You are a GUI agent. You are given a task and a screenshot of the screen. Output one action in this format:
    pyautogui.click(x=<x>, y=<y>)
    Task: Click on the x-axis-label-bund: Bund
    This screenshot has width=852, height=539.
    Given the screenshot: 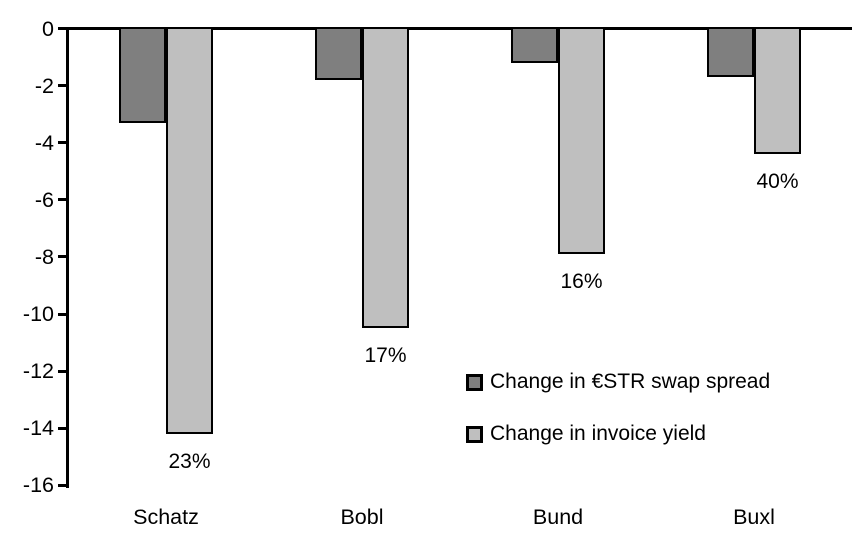 What is the action you would take?
    pyautogui.click(x=558, y=517)
    